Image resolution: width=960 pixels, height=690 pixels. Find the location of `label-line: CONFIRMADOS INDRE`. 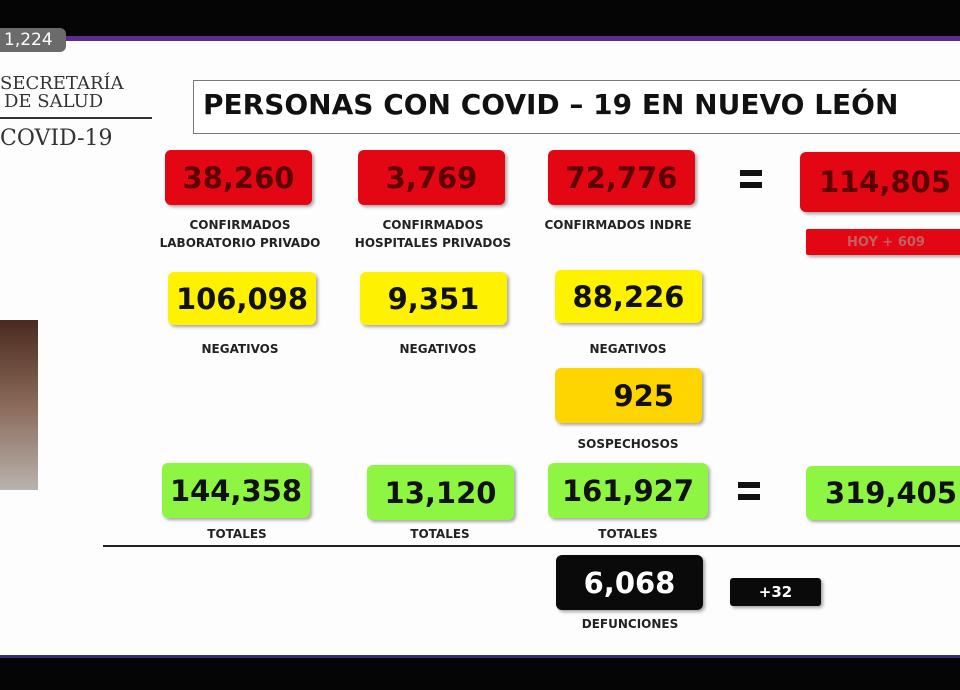

label-line: CONFIRMADOS INDRE is located at coordinates (618, 225).